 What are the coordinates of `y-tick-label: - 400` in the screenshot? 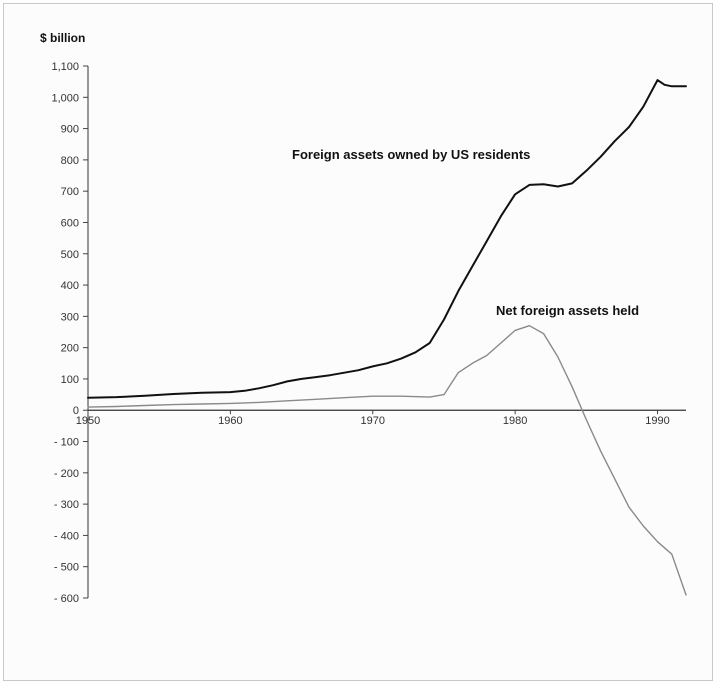 It's located at (66, 536).